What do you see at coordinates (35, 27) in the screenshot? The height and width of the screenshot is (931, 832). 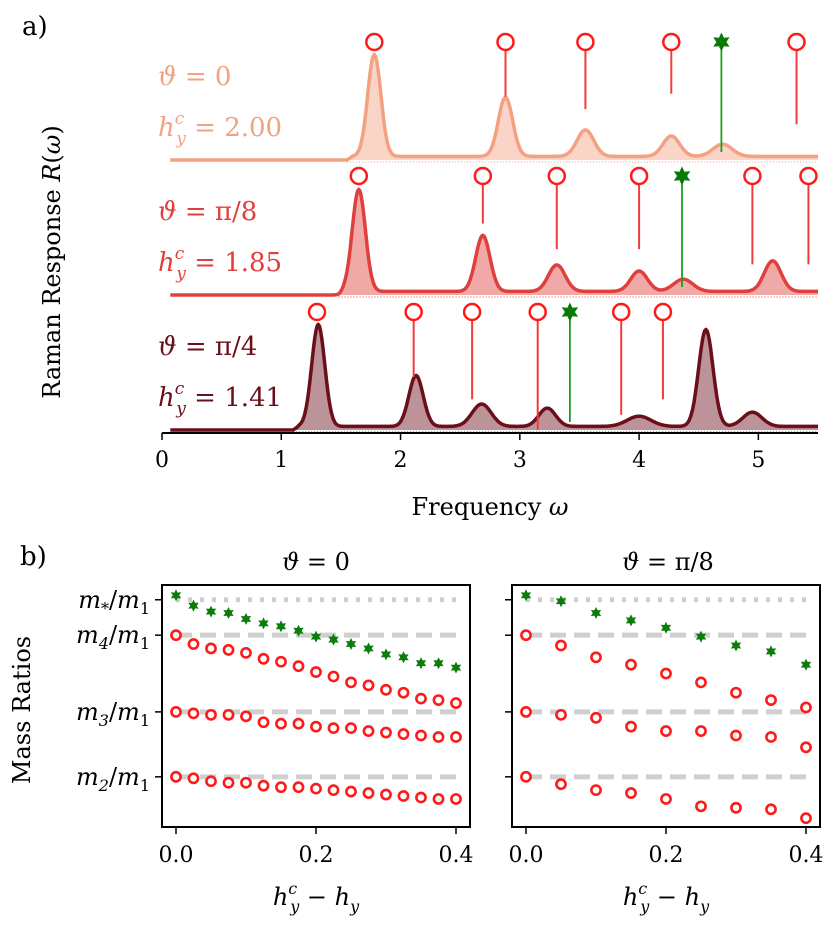 I see `panel-label-a: a)` at bounding box center [35, 27].